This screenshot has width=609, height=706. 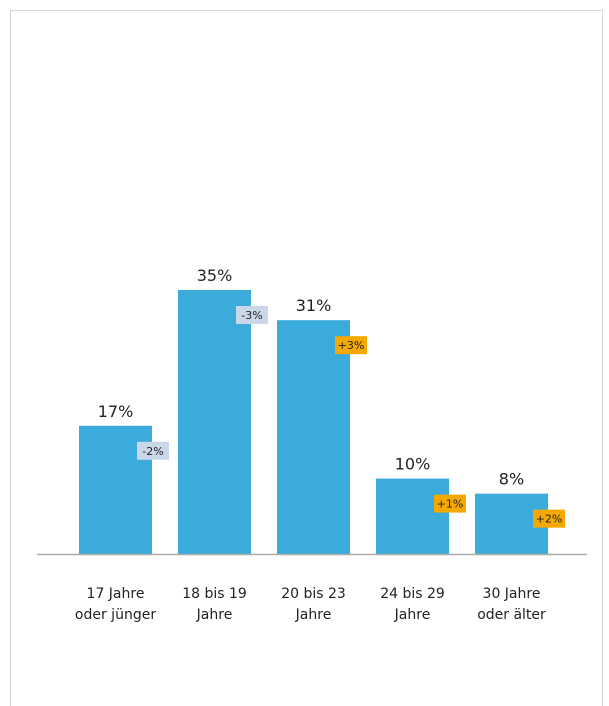 What do you see at coordinates (313, 615) in the screenshot?
I see `category-label-2-1: Jahre` at bounding box center [313, 615].